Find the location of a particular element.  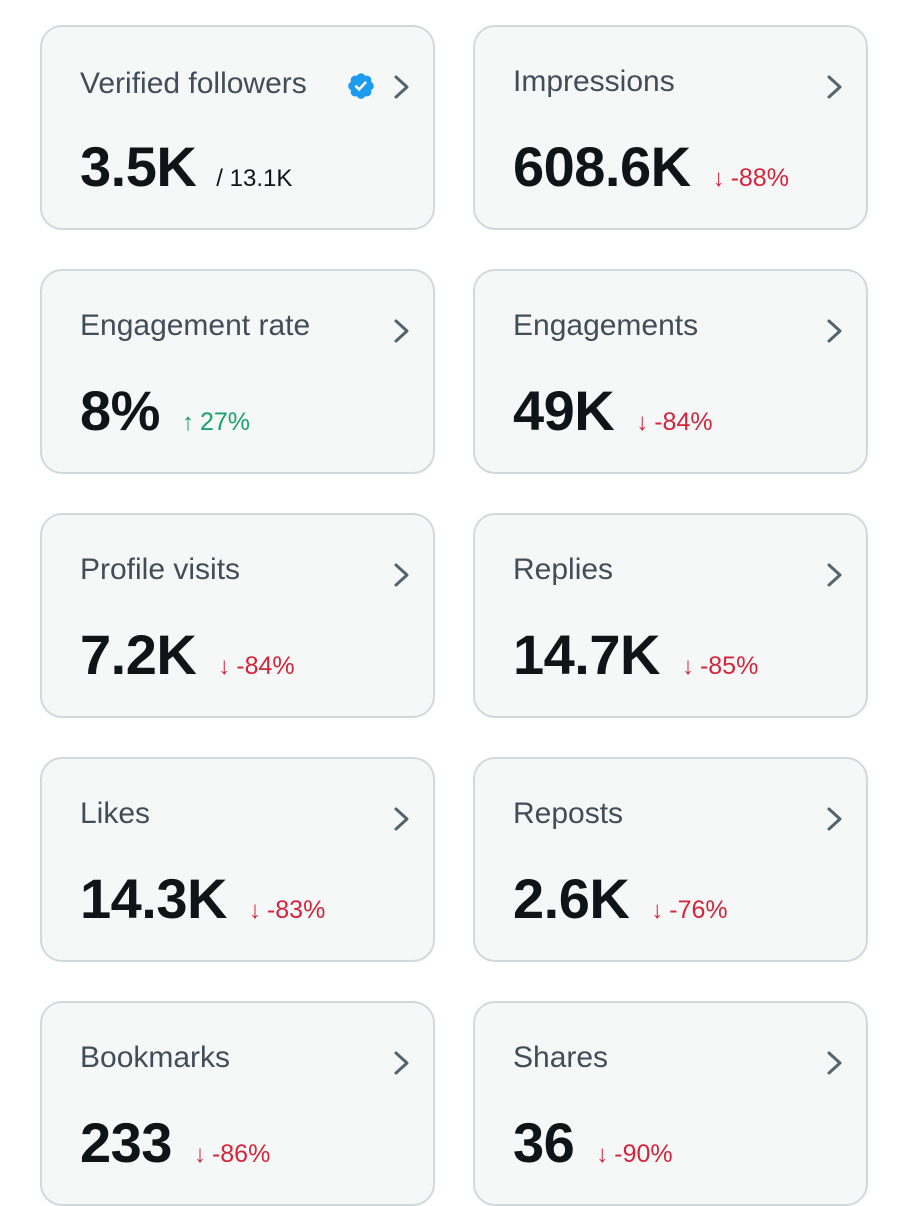

metric-delta: ↓ -76% is located at coordinates (689, 910).